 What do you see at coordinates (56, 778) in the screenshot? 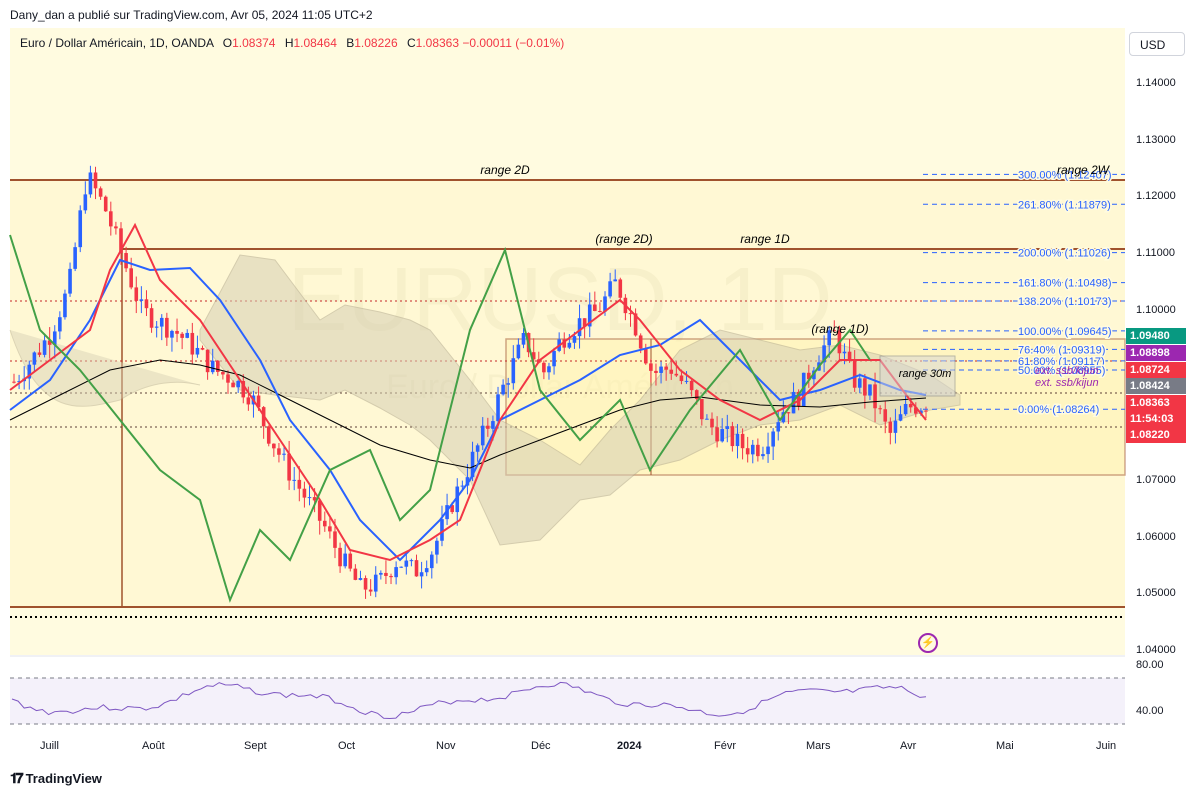
I see `tradingview-logo: 𝟏𝟕 TradingView` at bounding box center [56, 778].